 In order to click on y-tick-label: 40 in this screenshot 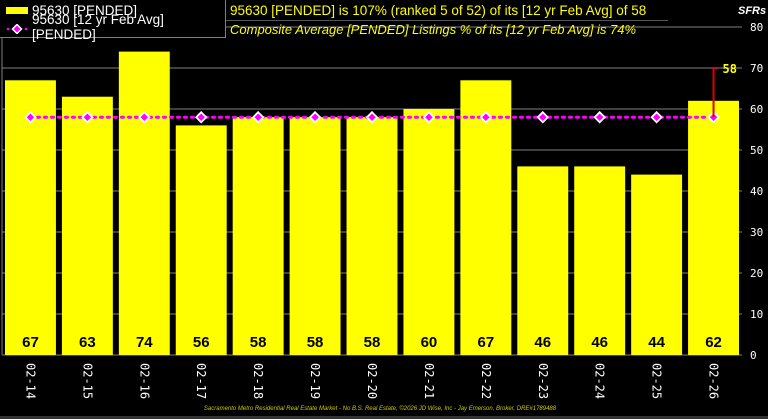, I will do `click(756, 191)`.